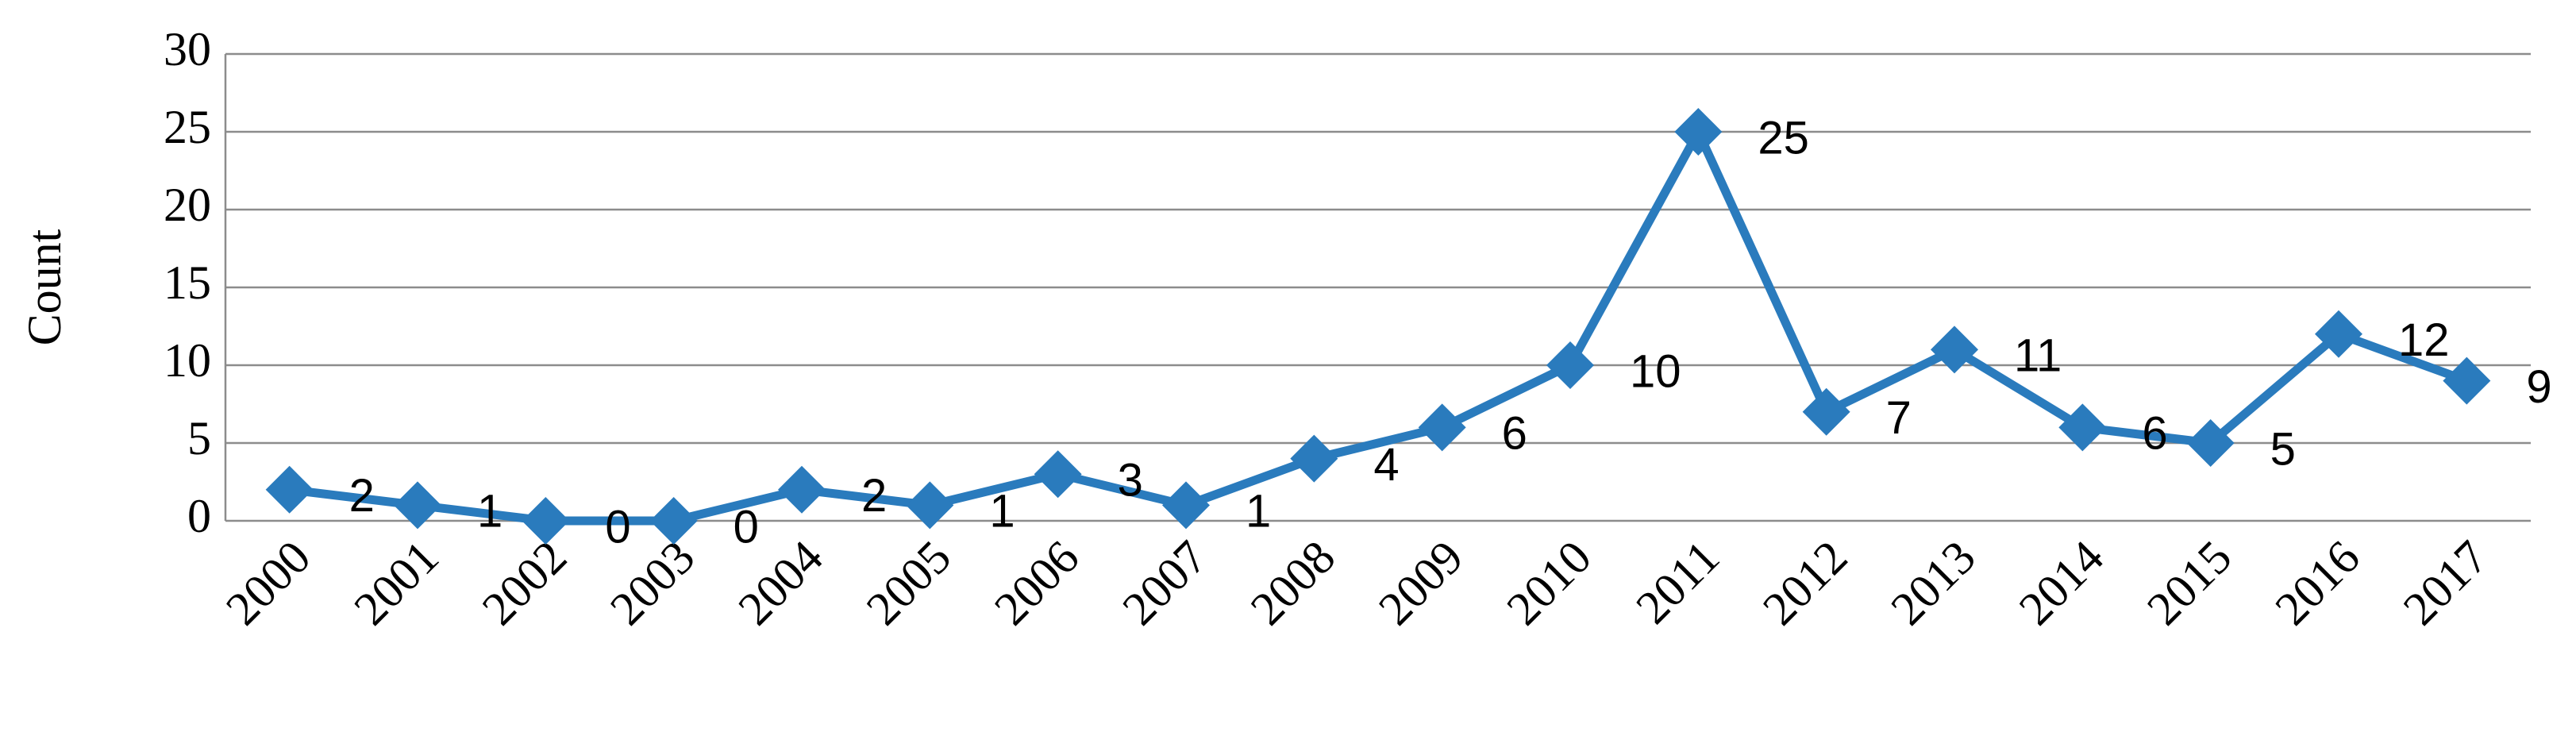  What do you see at coordinates (2317, 582) in the screenshot?
I see `x-tick-label: 2016` at bounding box center [2317, 582].